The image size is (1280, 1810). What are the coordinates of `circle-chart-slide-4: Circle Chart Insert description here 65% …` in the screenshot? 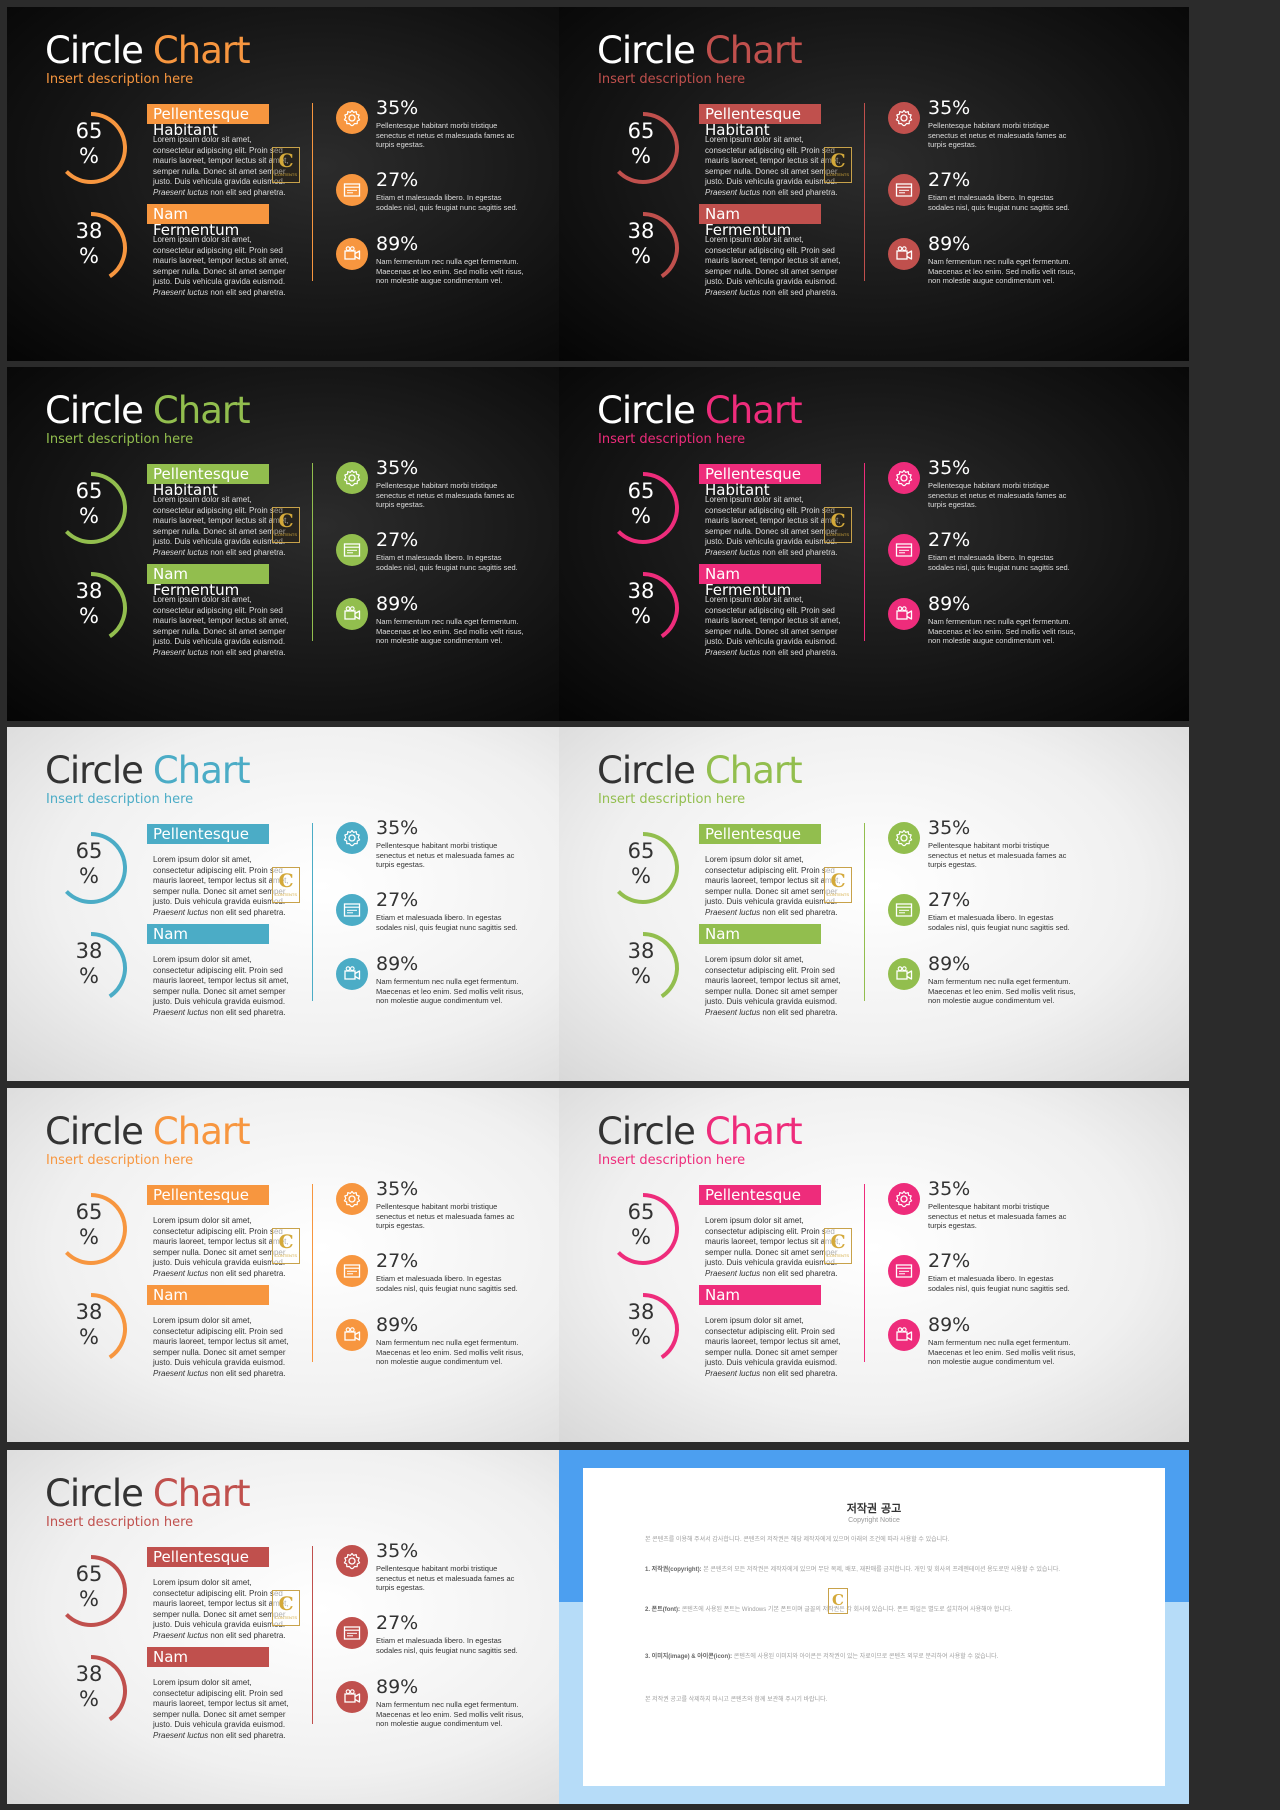 It's located at (874, 544).